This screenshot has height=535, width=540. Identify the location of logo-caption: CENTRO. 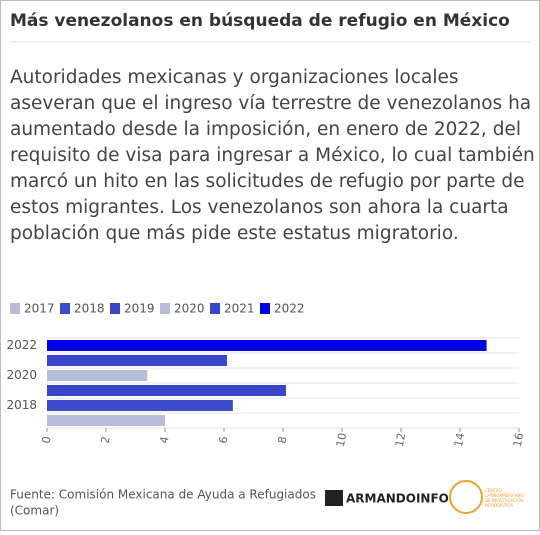
(493, 490).